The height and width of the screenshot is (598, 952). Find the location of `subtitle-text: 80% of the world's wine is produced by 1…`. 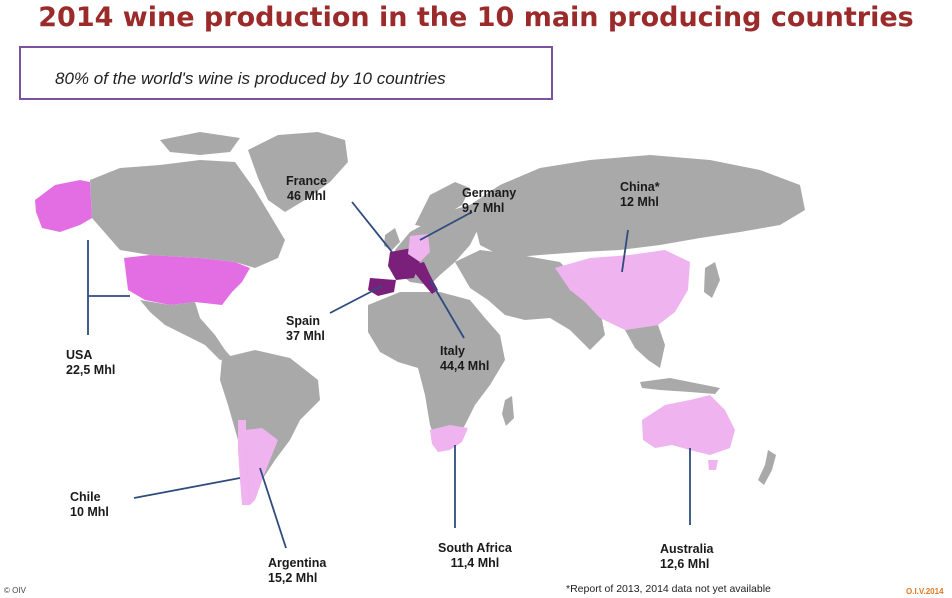

subtitle-text: 80% of the world's wine is produced by 1… is located at coordinates (250, 78).